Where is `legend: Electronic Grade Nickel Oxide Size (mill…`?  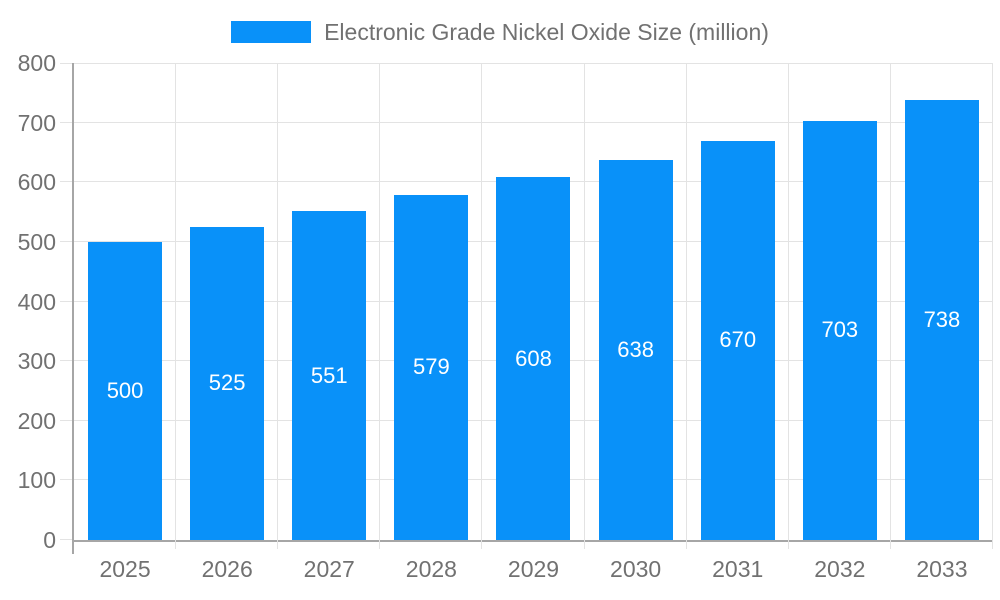 legend: Electronic Grade Nickel Oxide Size (mill… is located at coordinates (500, 32).